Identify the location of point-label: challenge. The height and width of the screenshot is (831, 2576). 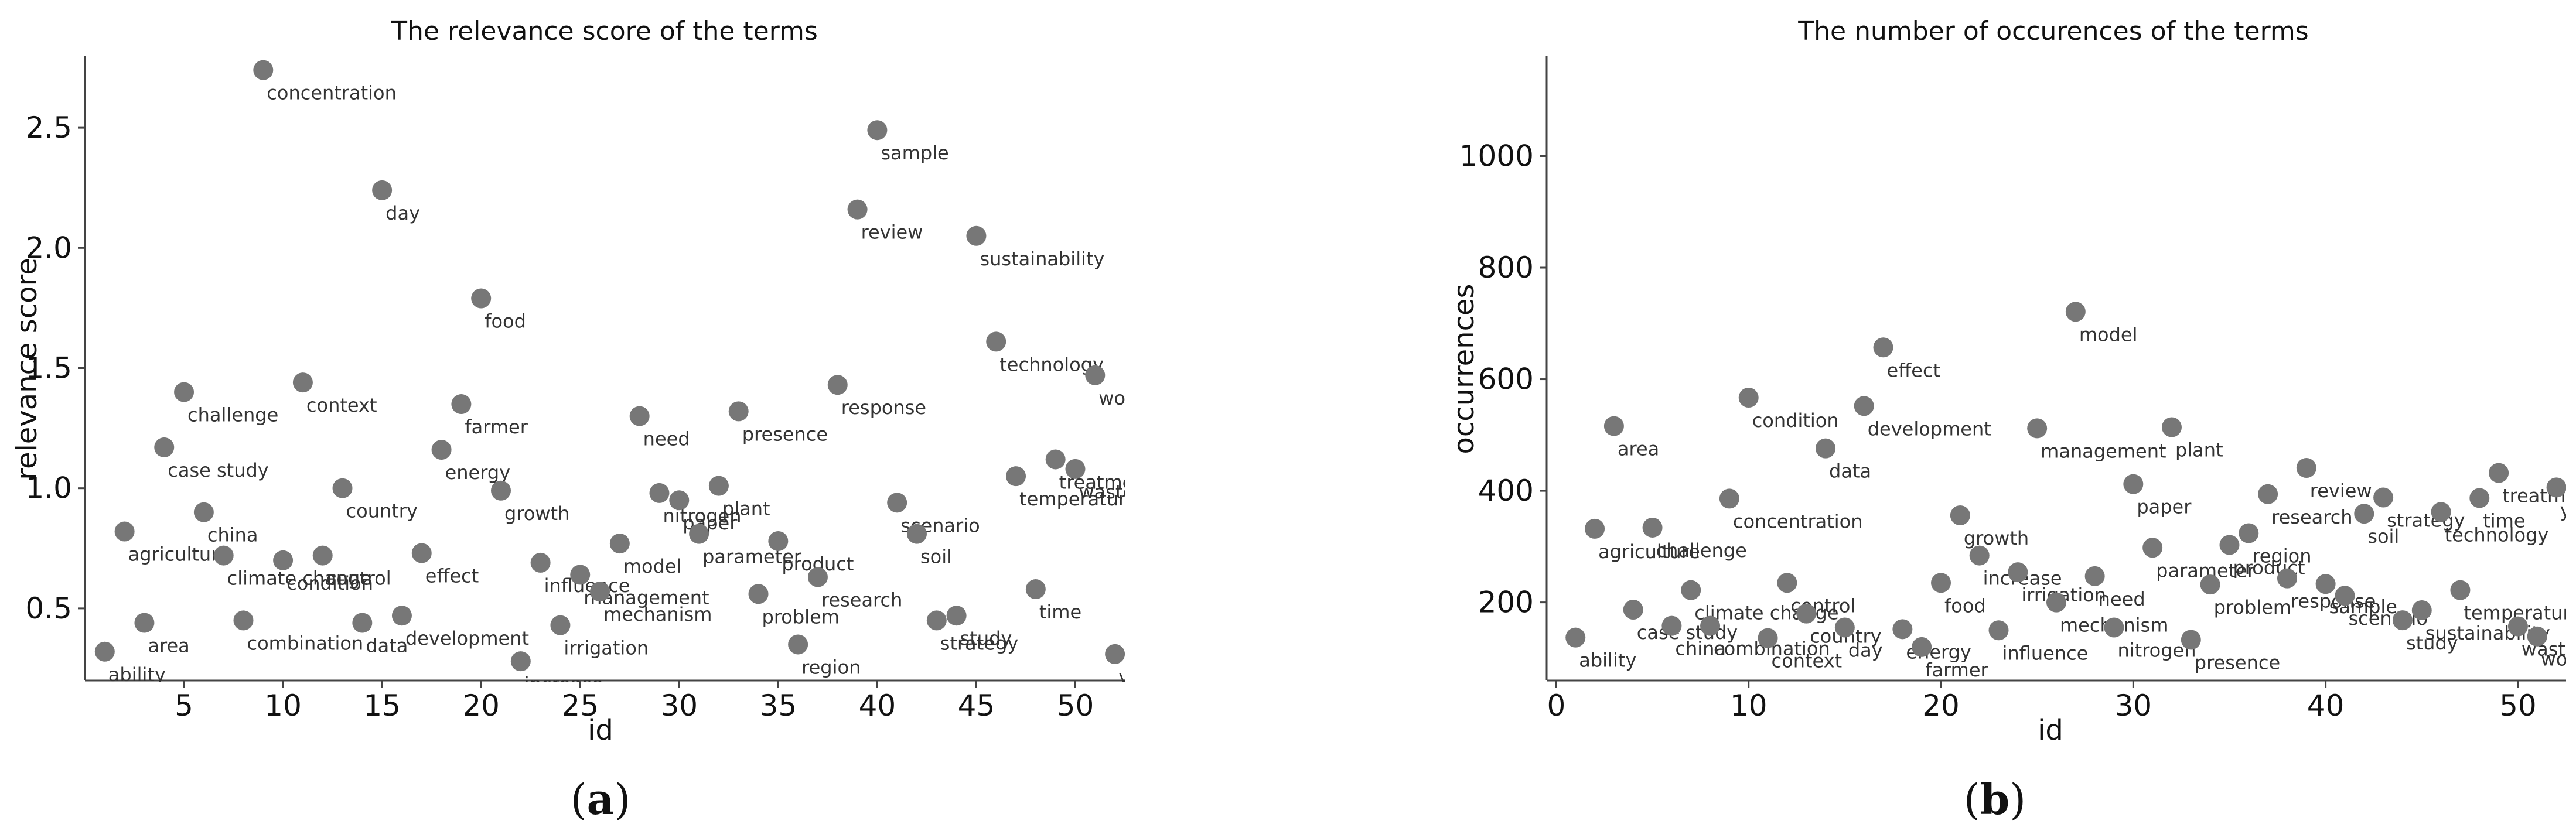
(1701, 550).